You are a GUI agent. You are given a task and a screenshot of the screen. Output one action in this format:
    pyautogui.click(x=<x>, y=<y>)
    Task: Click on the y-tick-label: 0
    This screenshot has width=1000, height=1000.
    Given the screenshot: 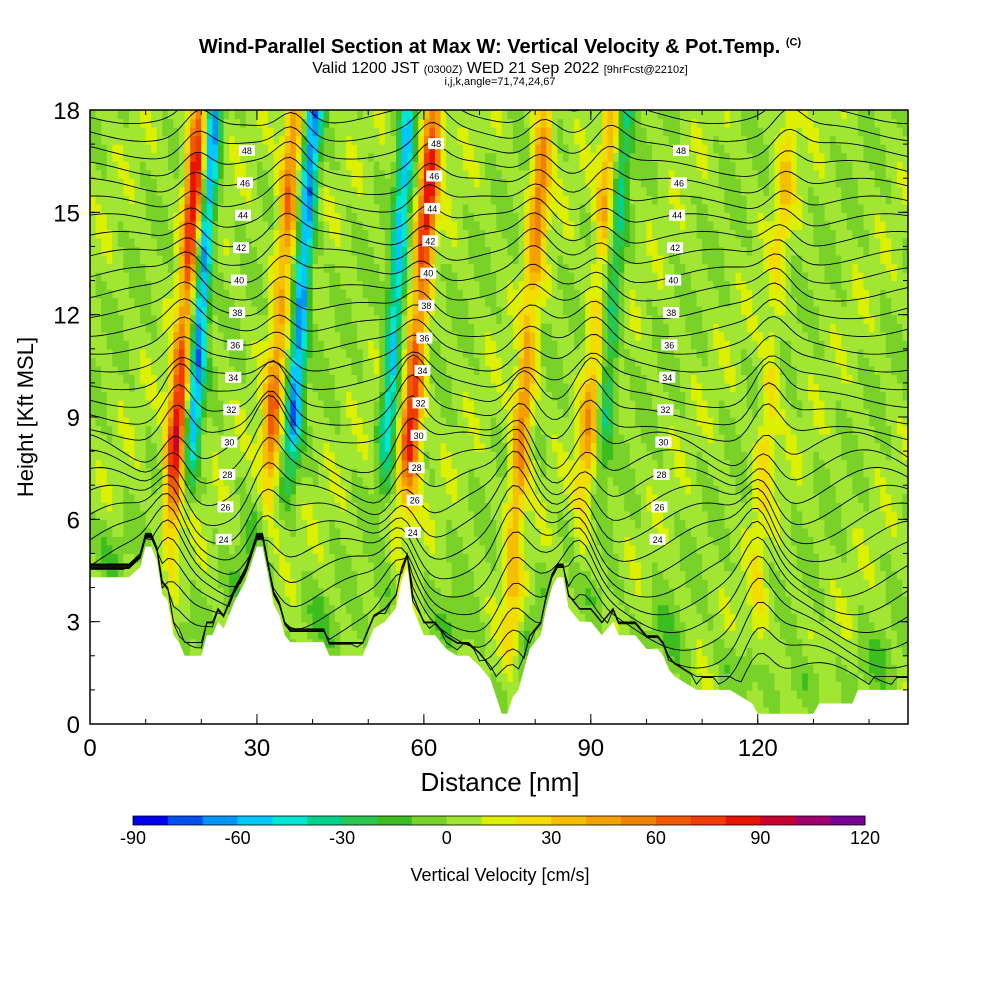 What is the action you would take?
    pyautogui.click(x=73, y=725)
    